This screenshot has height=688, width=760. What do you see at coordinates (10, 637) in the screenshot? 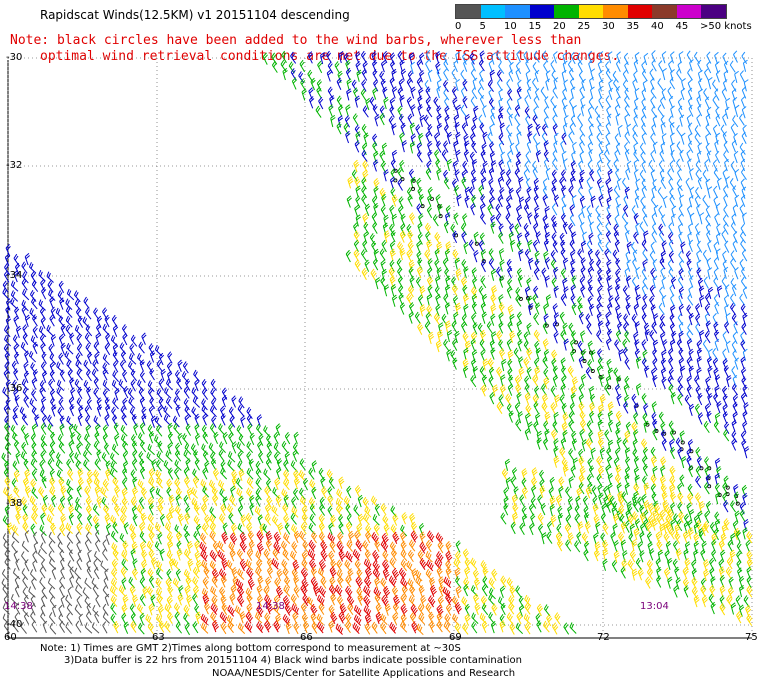
I see `lon-label-60: 60` at bounding box center [10, 637].